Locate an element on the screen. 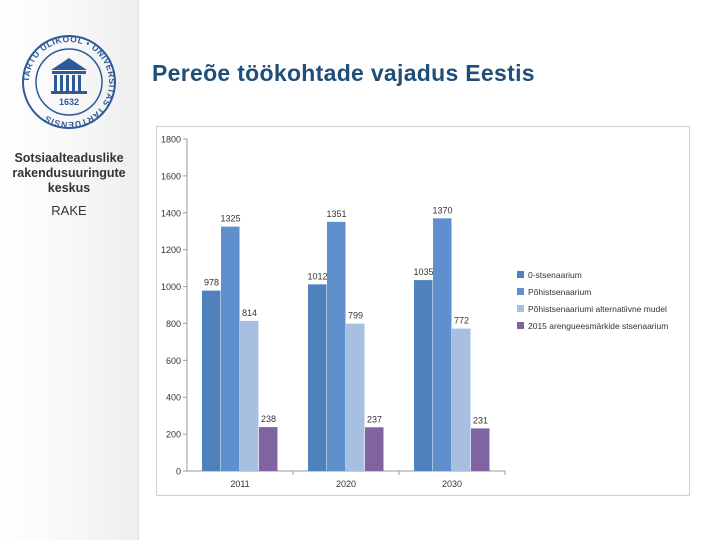 This screenshot has height=540, width=720. data-label: 799 is located at coordinates (355, 316).